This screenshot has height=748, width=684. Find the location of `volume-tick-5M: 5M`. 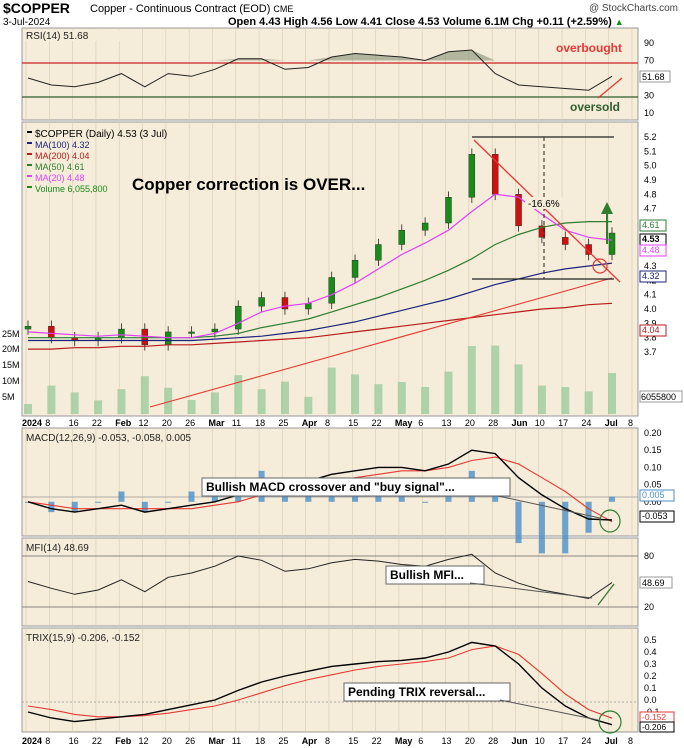

volume-tick-5M: 5M is located at coordinates (8, 397).